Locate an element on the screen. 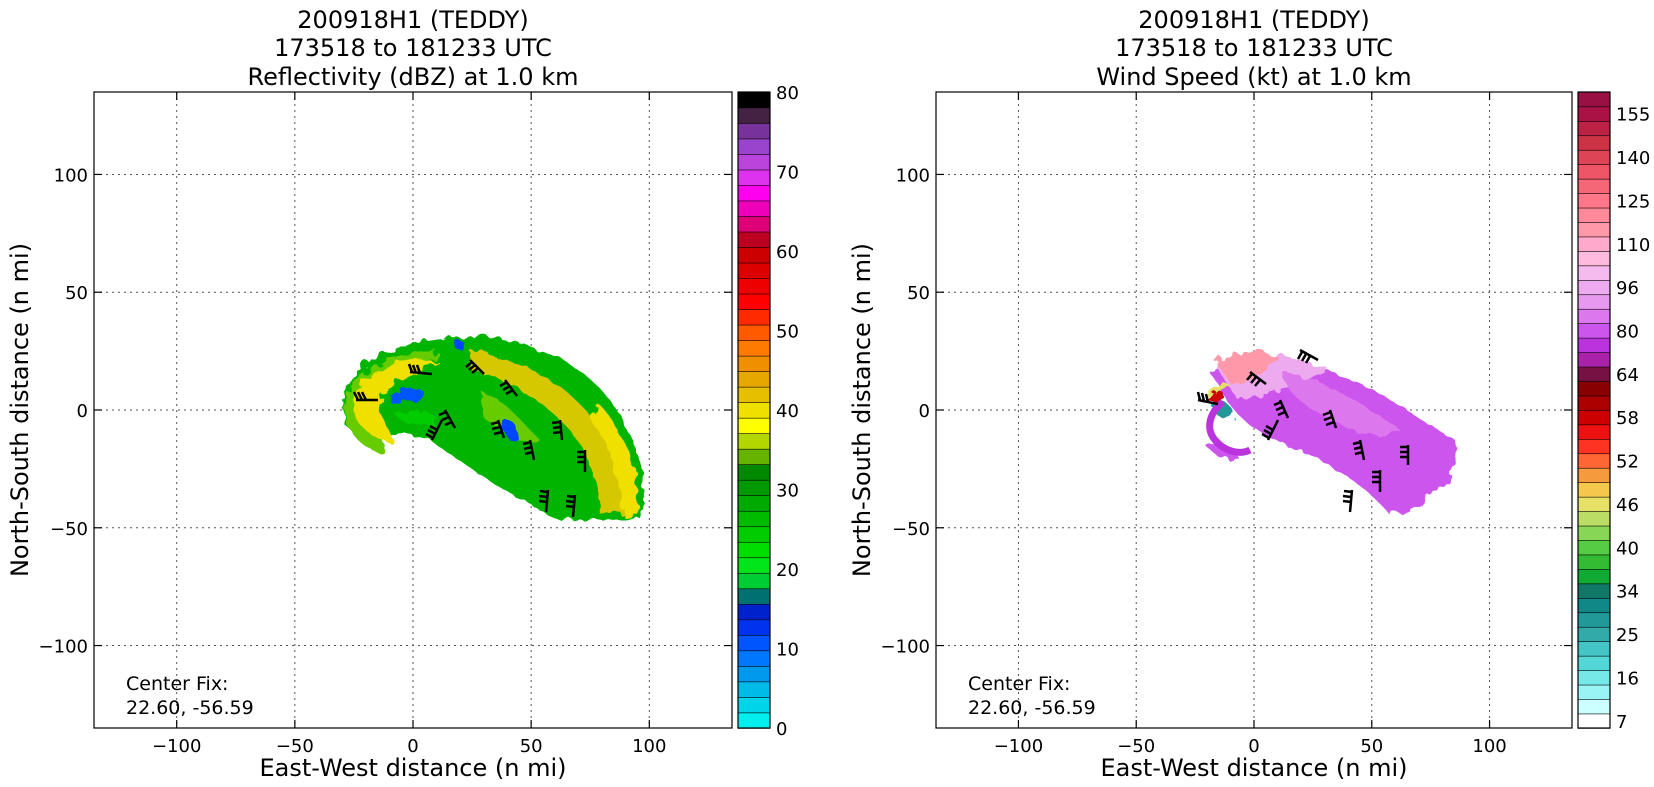 Image resolution: width=1654 pixels, height=787 pixels. wind-title-line-3: Wind Speed (kt) at 1.0 km is located at coordinates (1253, 77).